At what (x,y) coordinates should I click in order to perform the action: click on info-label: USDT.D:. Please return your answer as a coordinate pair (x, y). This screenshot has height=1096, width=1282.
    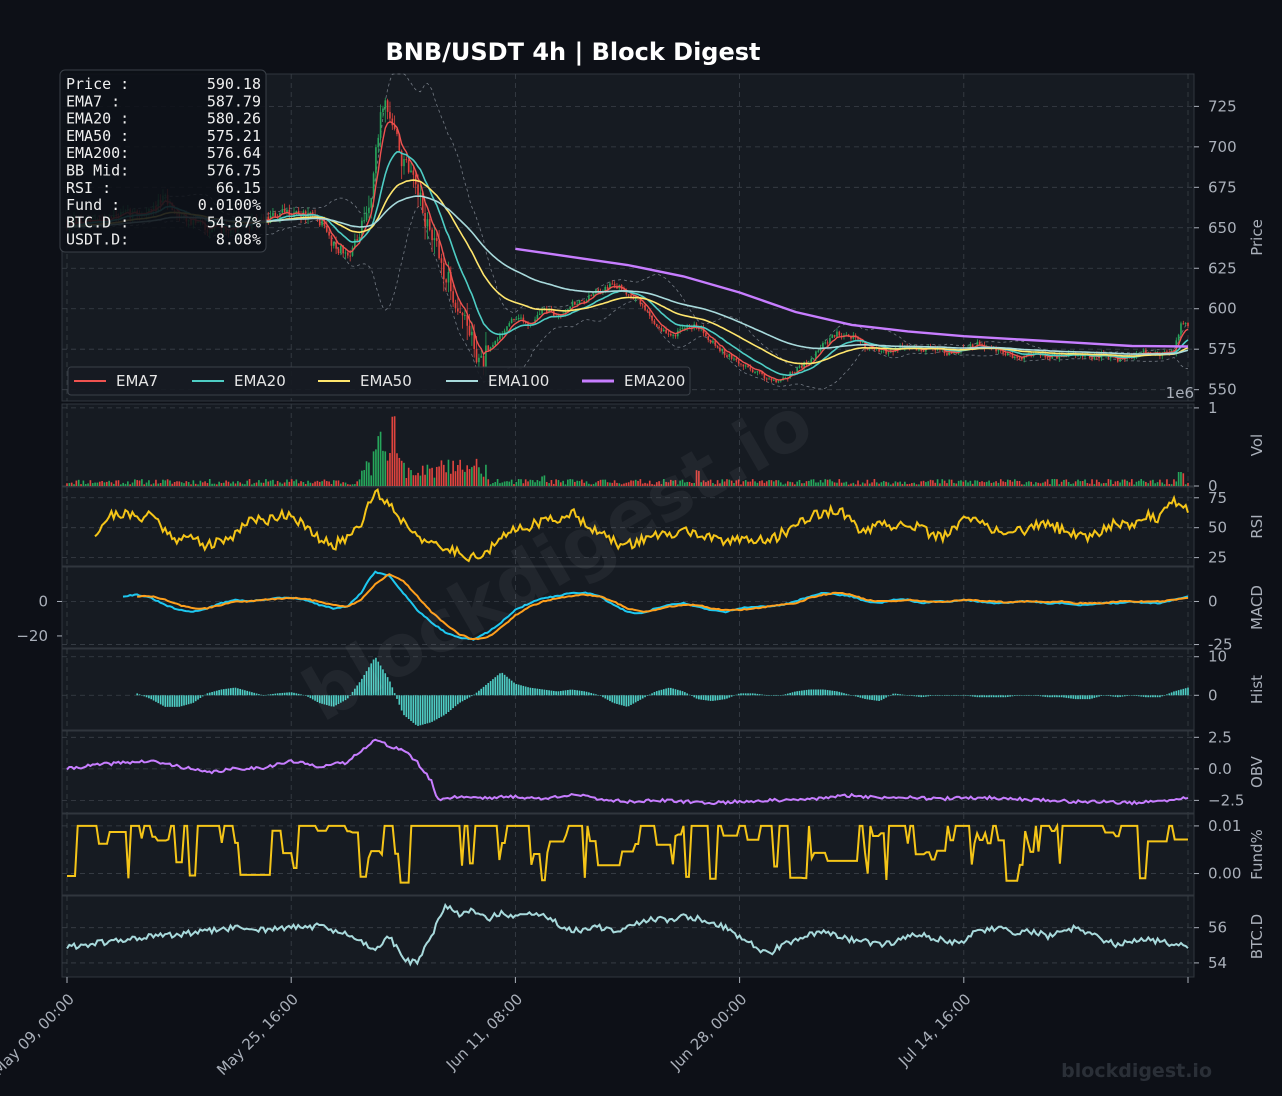
    Looking at the image, I should click on (97, 240).